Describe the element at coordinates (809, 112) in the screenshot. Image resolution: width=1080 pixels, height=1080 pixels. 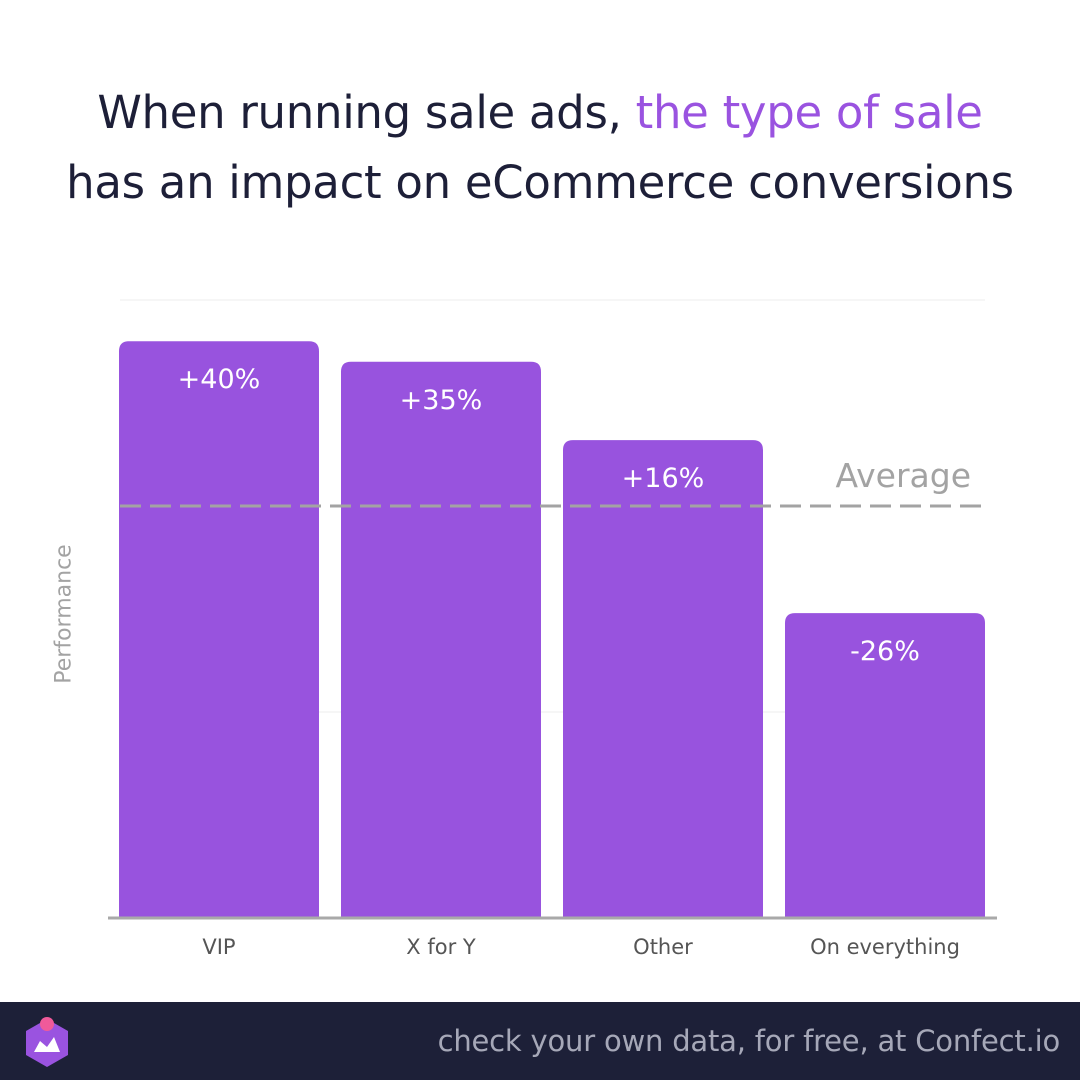
I see `title-highlight: the type of sale` at that location.